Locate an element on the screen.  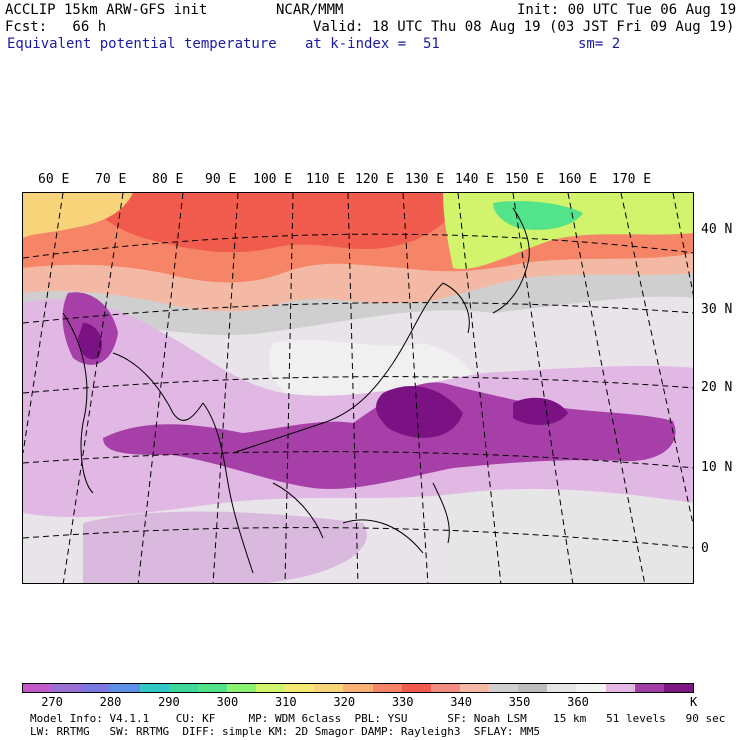
colorbar-tick-label: 350 is located at coordinates (519, 702).